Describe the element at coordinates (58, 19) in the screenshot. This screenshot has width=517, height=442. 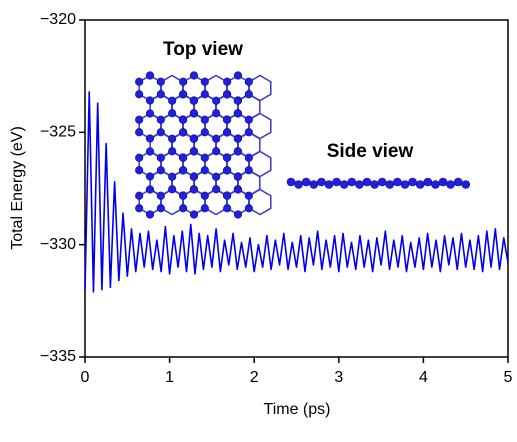
I see `y-tick-label: −320` at that location.